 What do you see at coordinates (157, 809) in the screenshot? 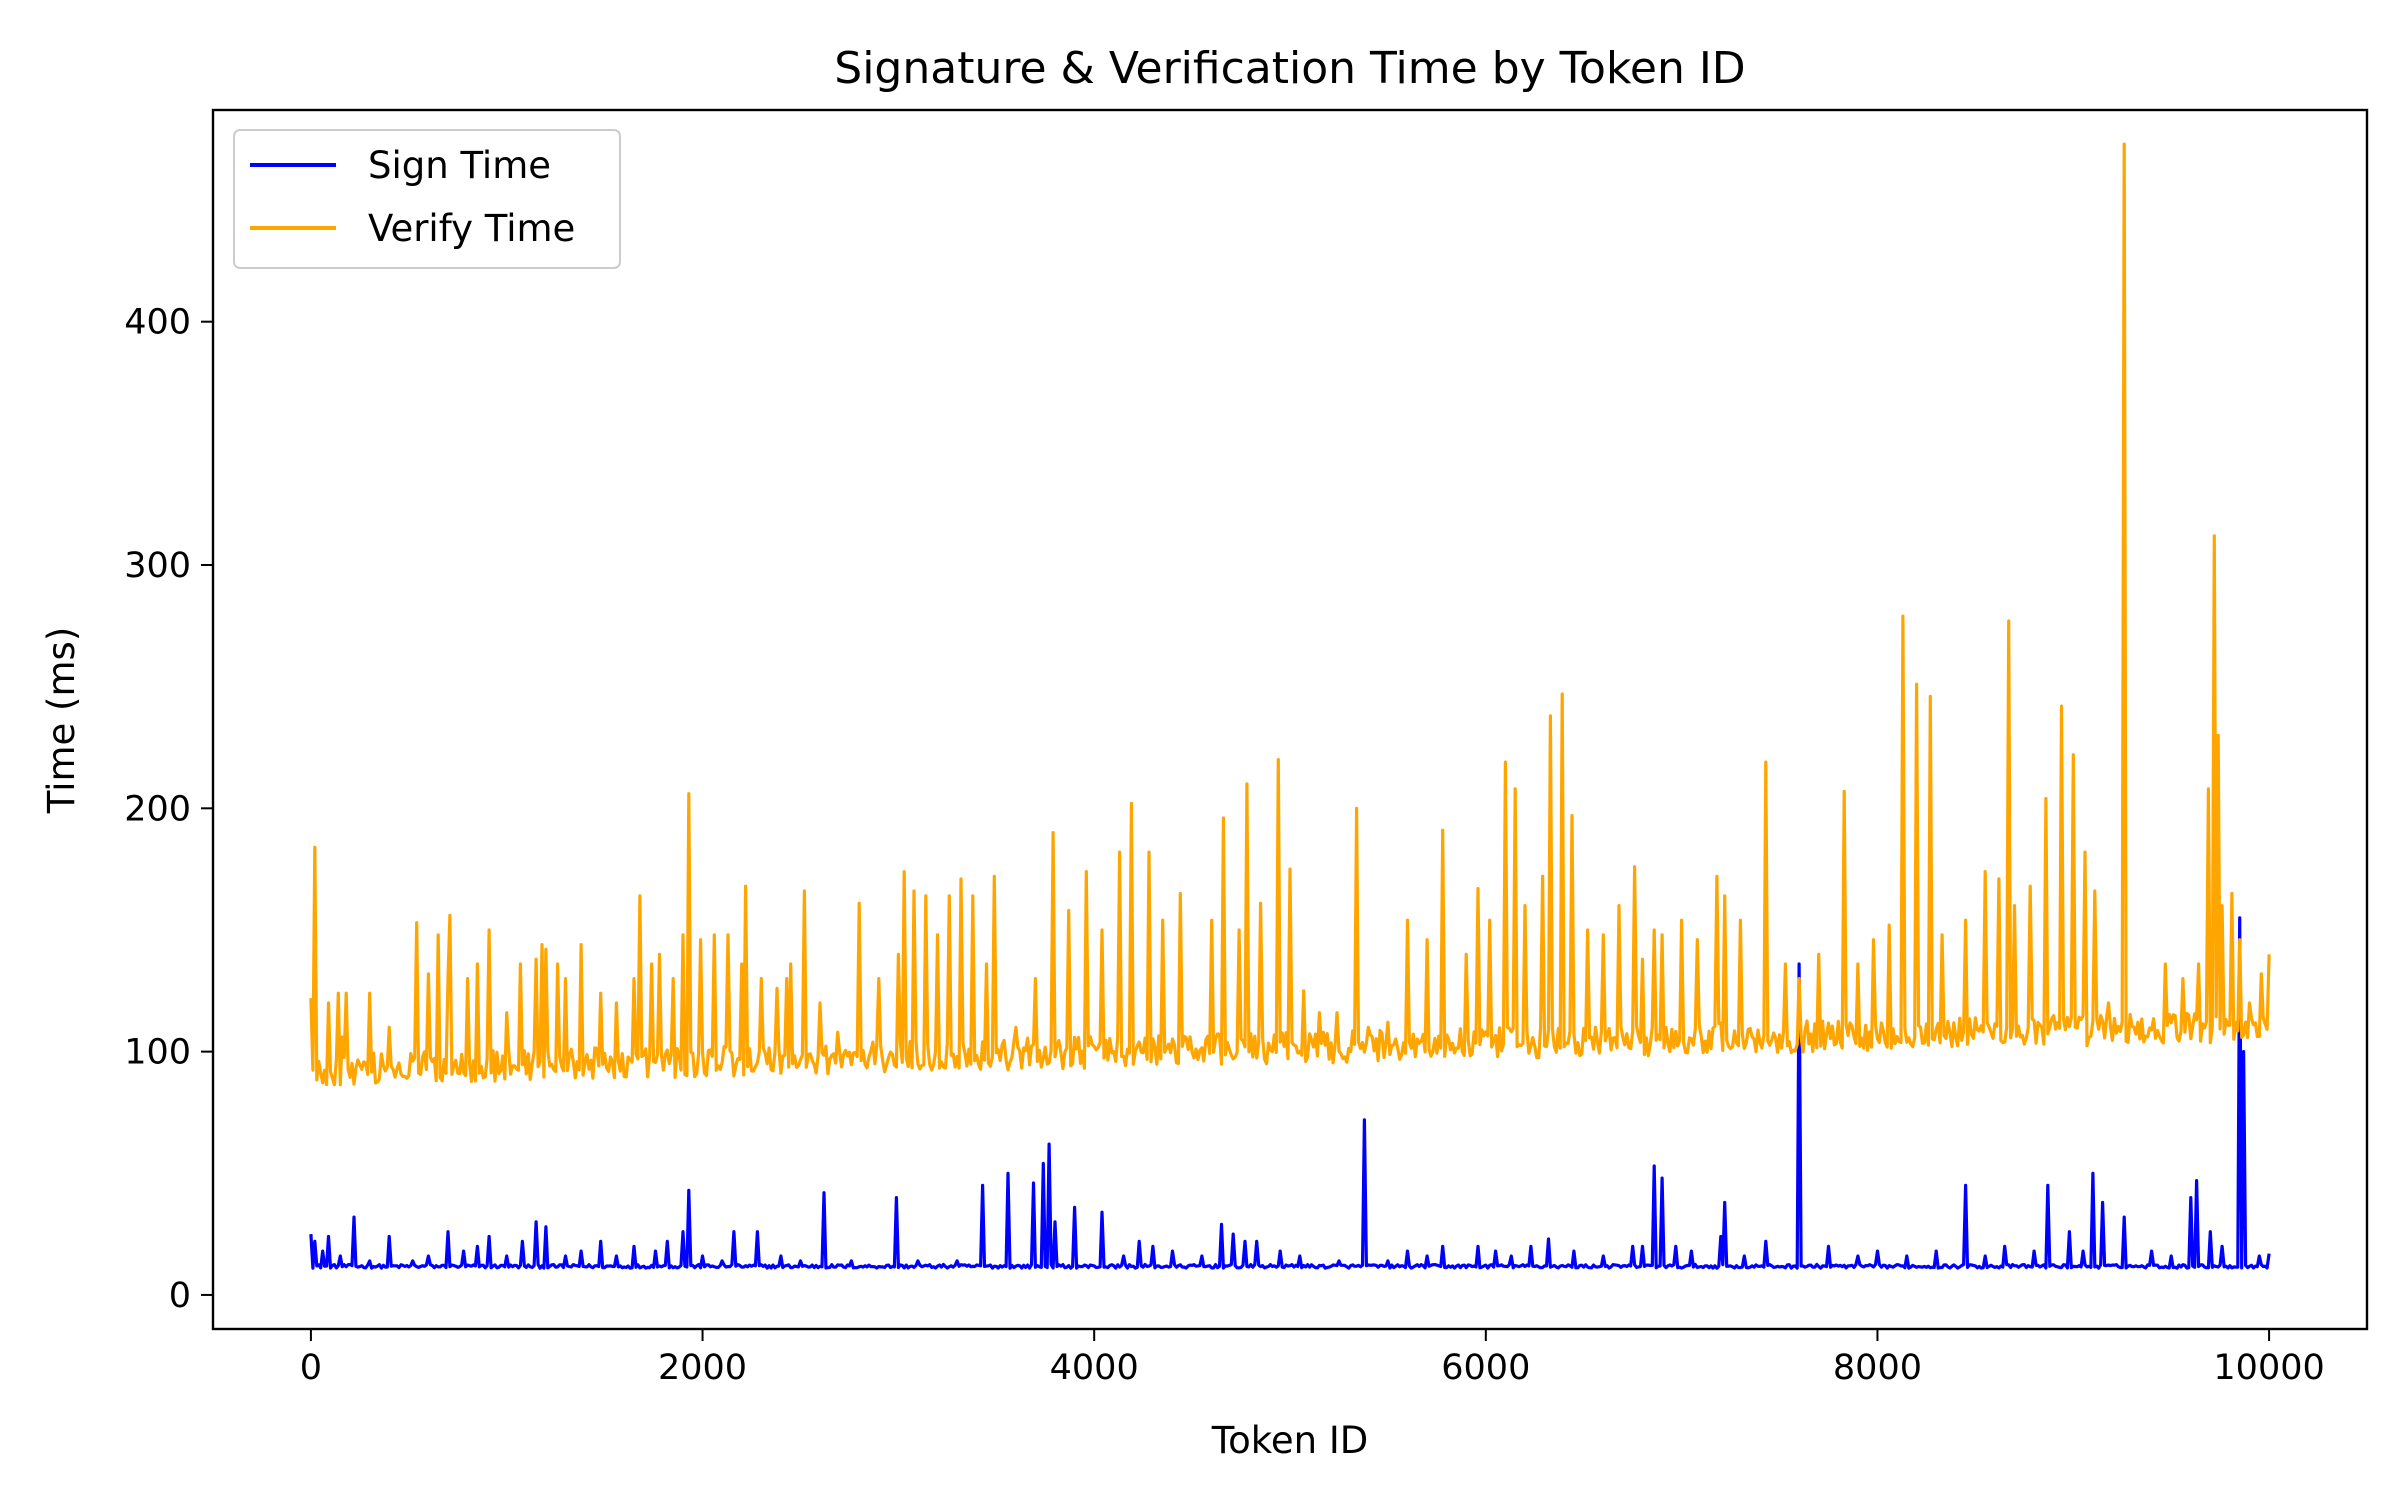
I see `y-tick-label: 200` at bounding box center [157, 809].